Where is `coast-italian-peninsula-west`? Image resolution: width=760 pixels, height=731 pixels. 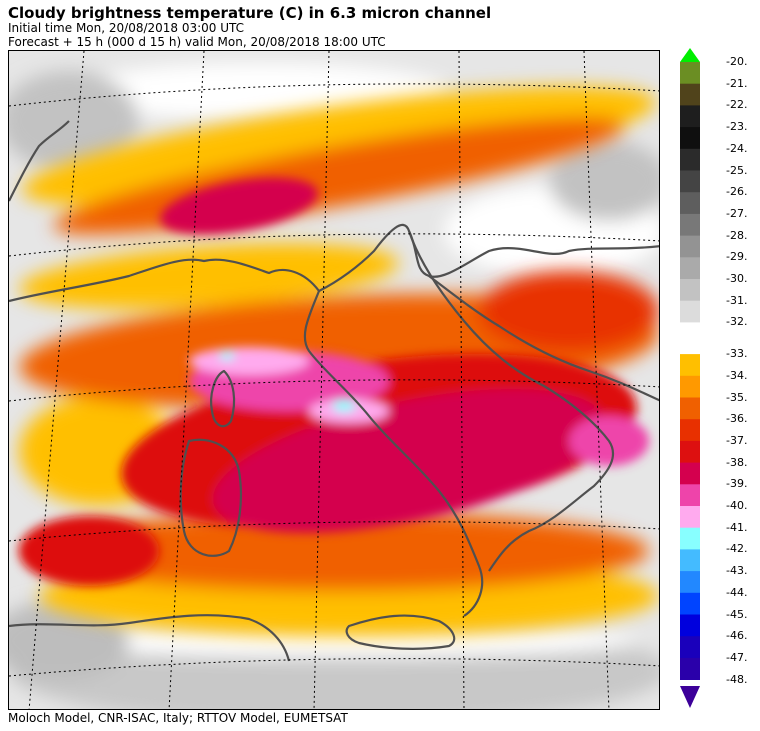 coast-italian-peninsula-west is located at coordinates (393, 453).